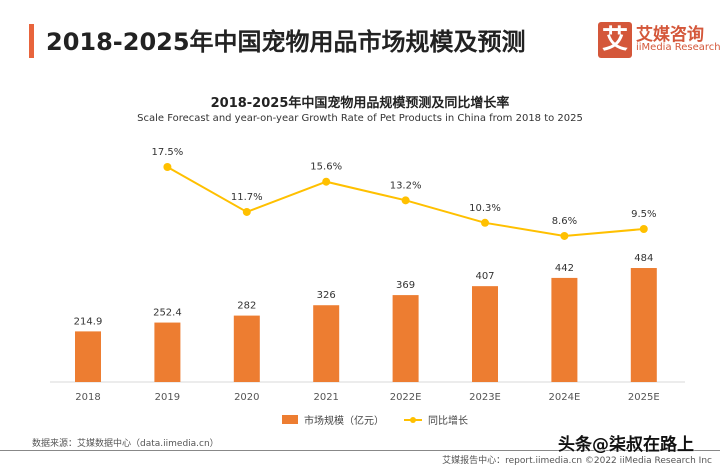  Describe the element at coordinates (406, 185) in the screenshot. I see `growth-label-2022E: 13.2%` at that location.